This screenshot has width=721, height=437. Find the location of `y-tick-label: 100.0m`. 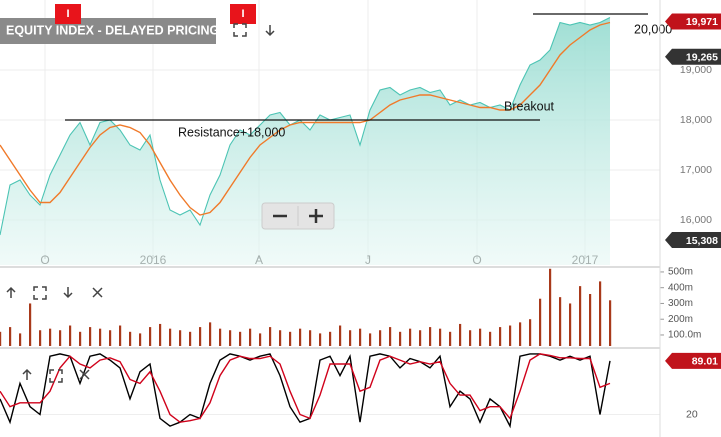

y-tick-label: 100.0m is located at coordinates (684, 335).